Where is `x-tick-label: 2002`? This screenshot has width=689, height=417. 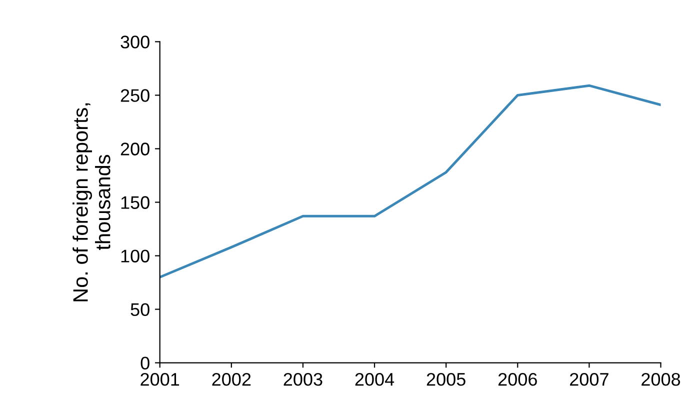 x-tick-label: 2002 is located at coordinates (231, 379).